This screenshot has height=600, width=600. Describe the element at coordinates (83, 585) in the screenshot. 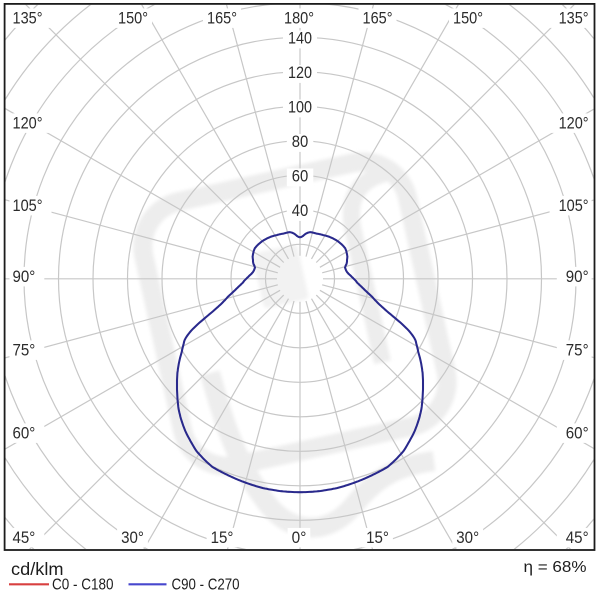

I see `svg-text: C0 - C180` at that location.